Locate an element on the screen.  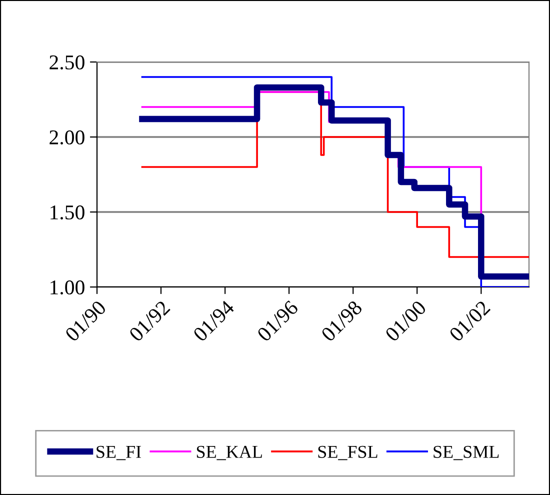
y-tick-label: 1.00 is located at coordinates (67, 287).